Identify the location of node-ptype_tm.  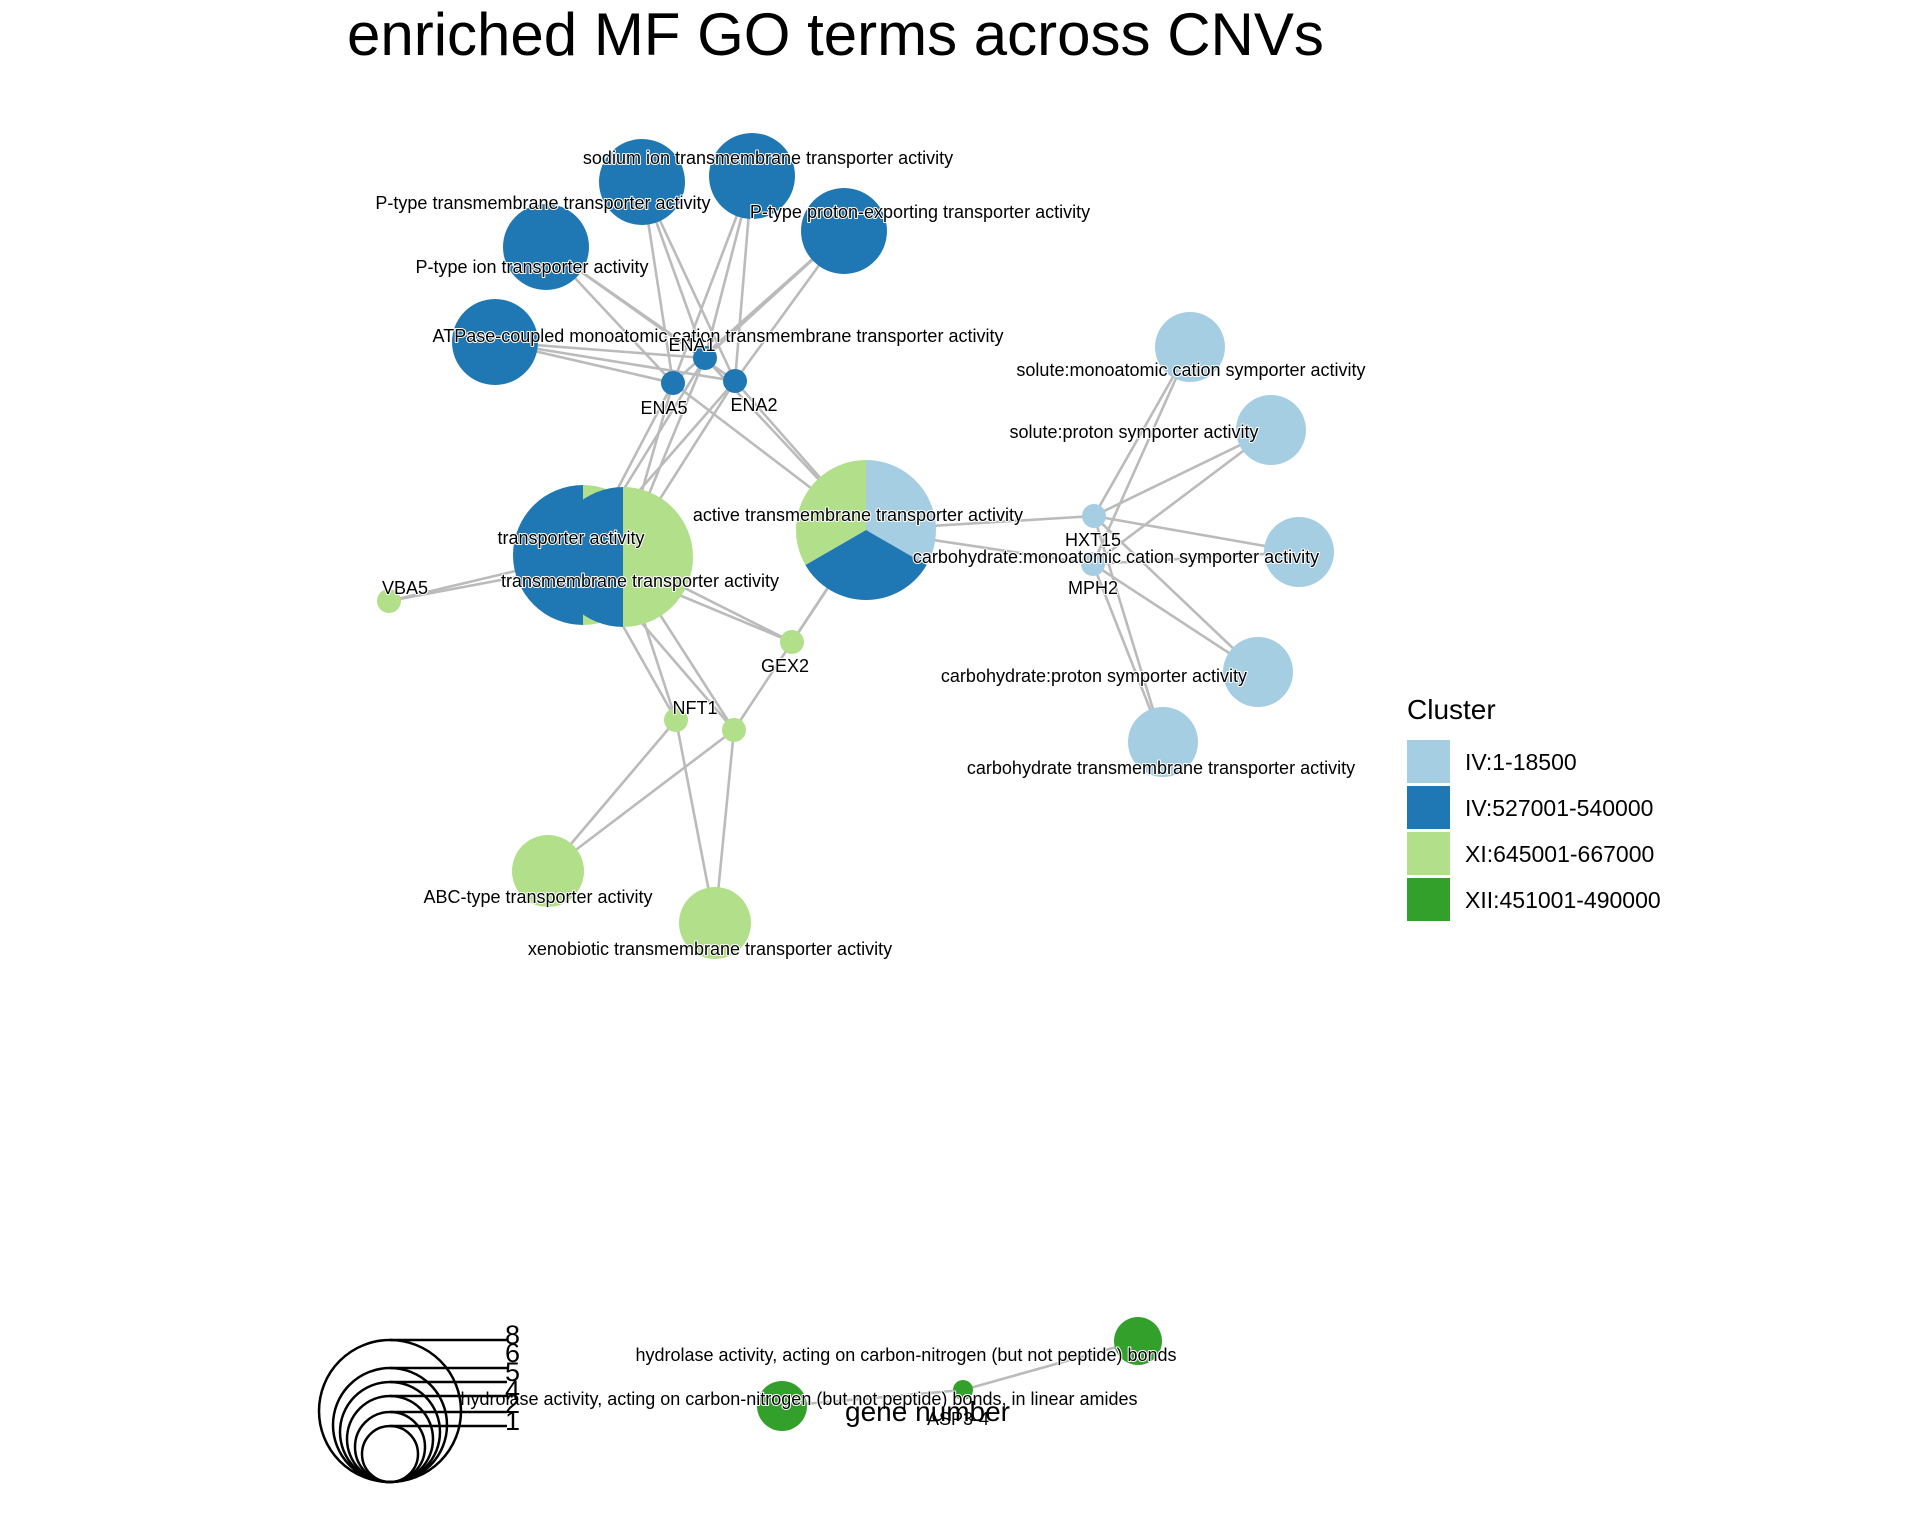
(642, 182).